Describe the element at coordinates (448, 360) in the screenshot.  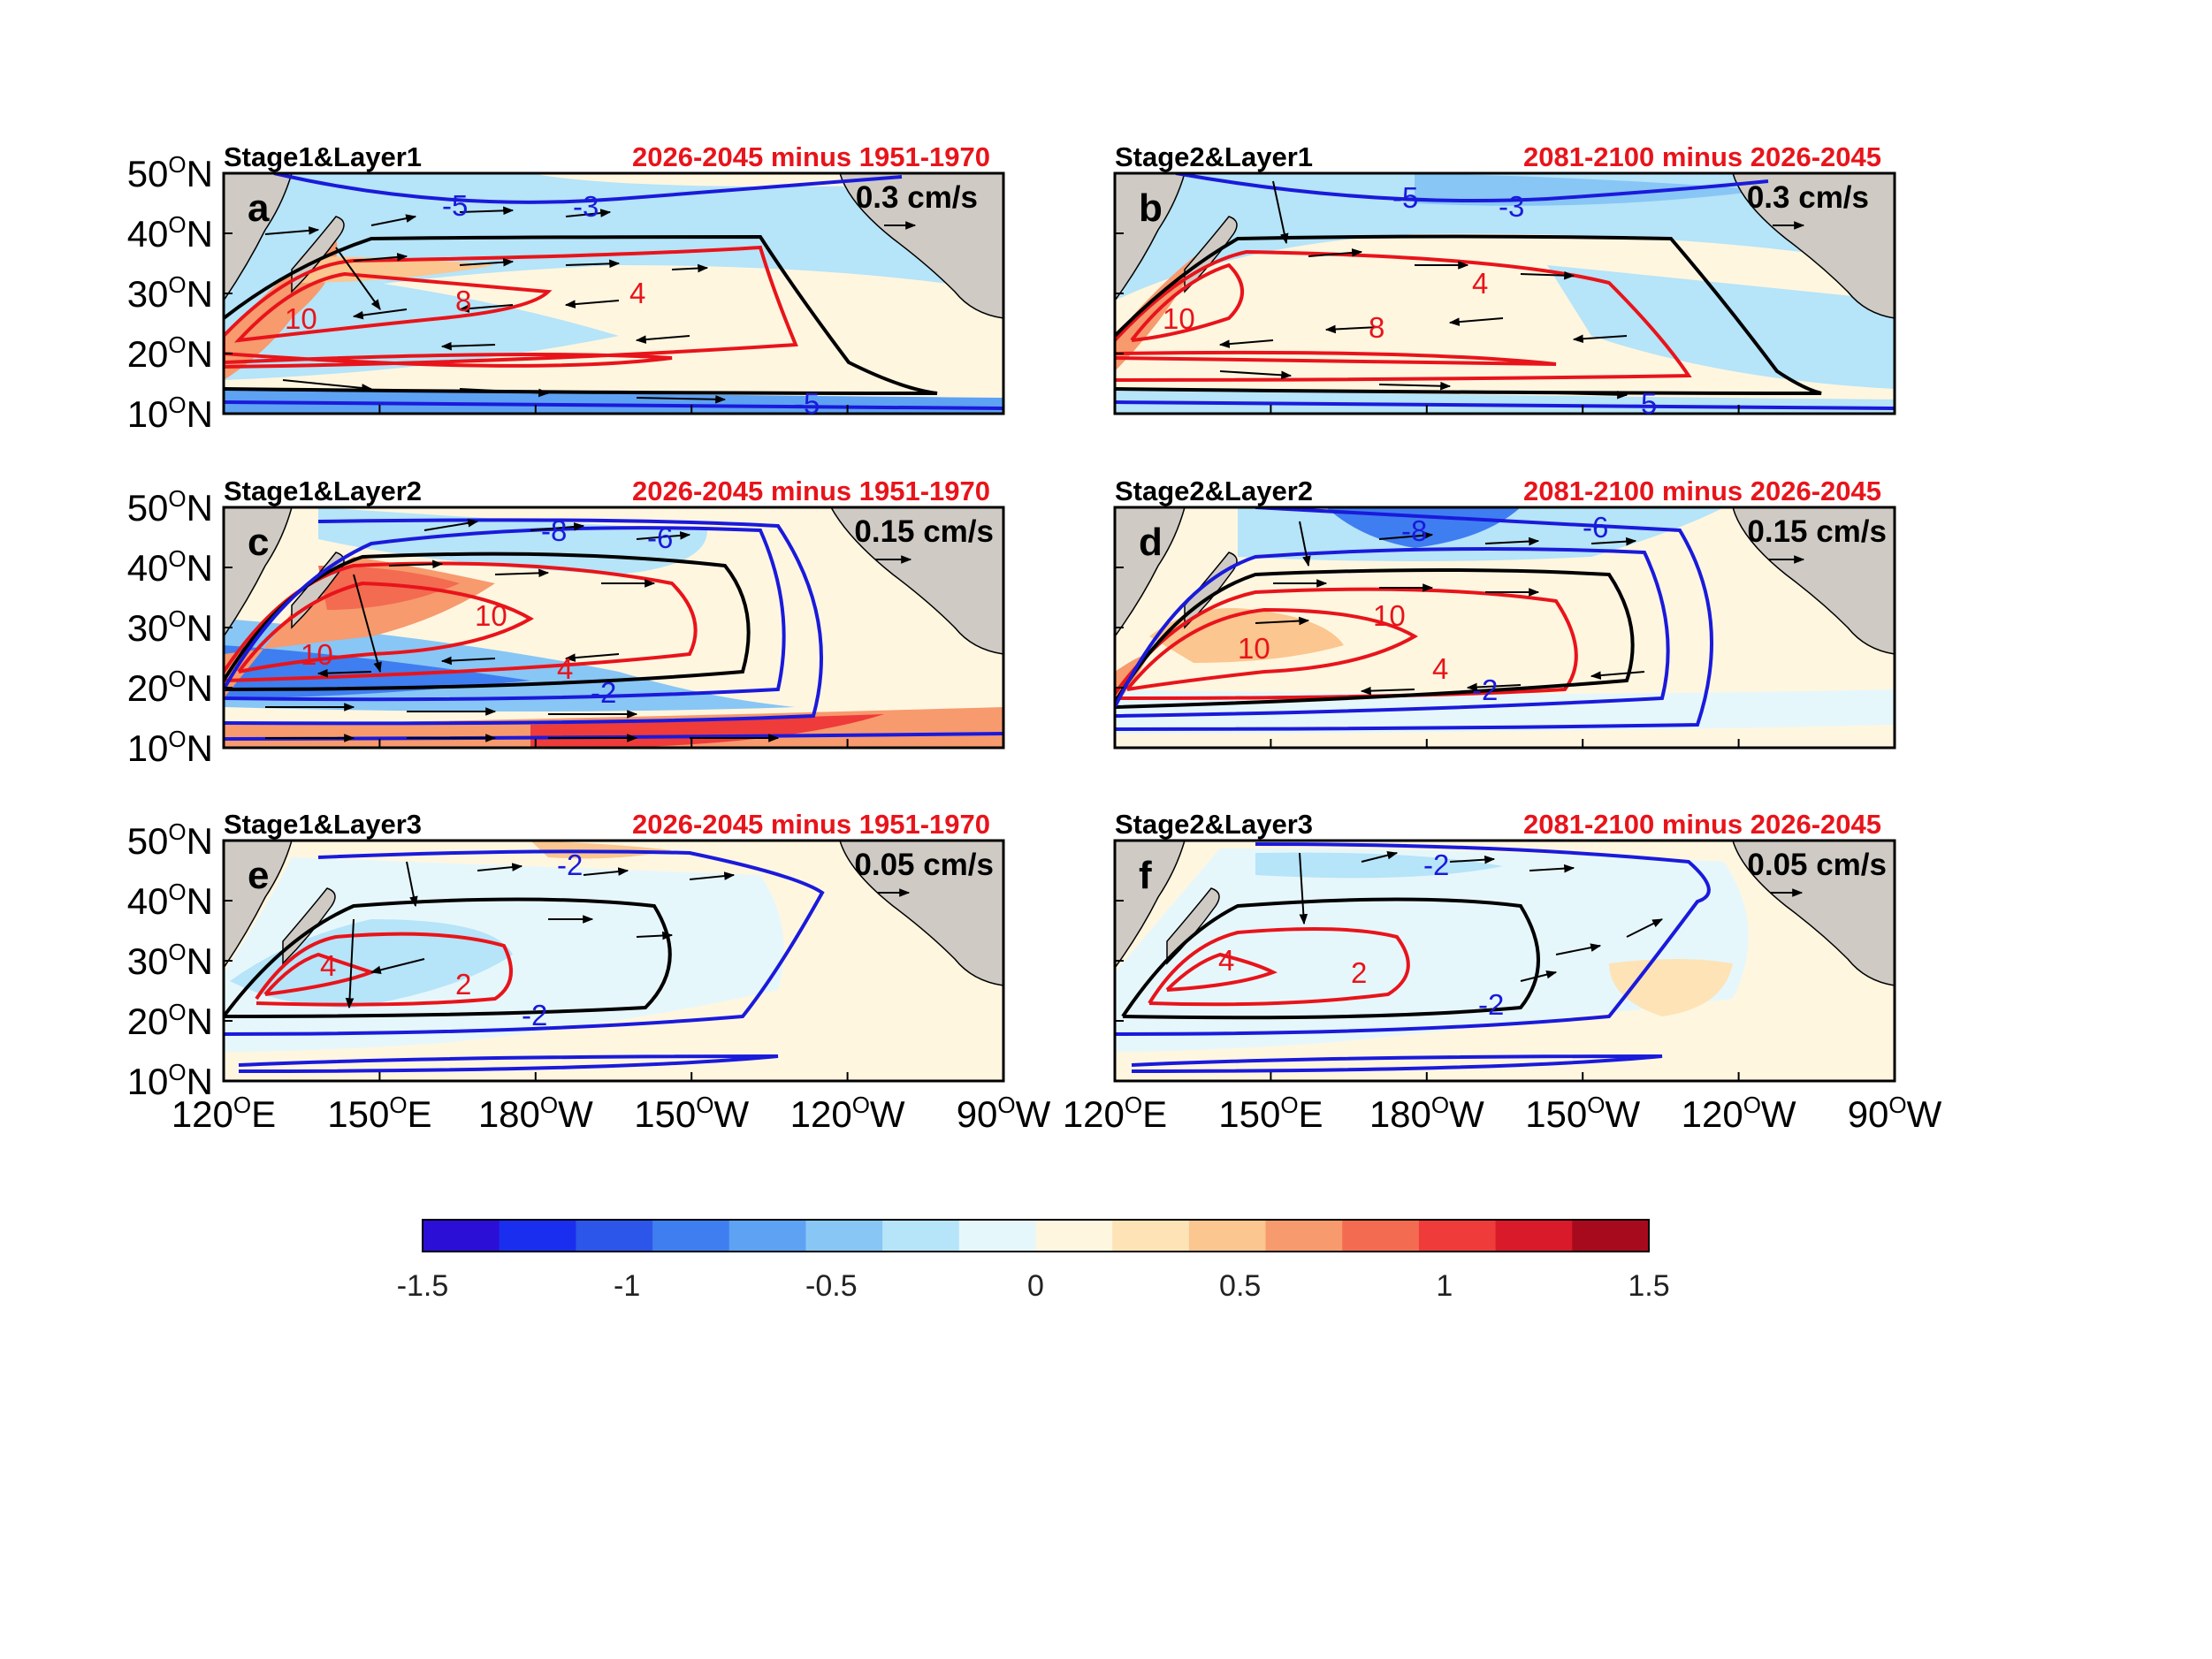
I see `panel-a-contour-pos-south` at that location.